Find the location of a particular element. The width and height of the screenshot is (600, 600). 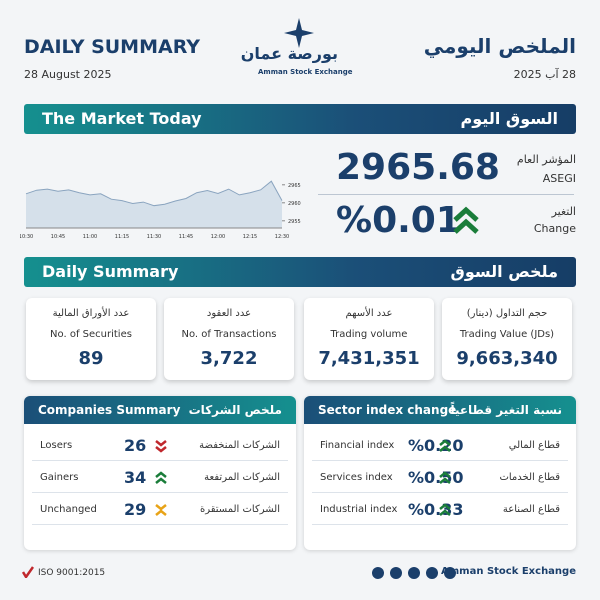

card-value: 9,663,340 is located at coordinates (507, 358).